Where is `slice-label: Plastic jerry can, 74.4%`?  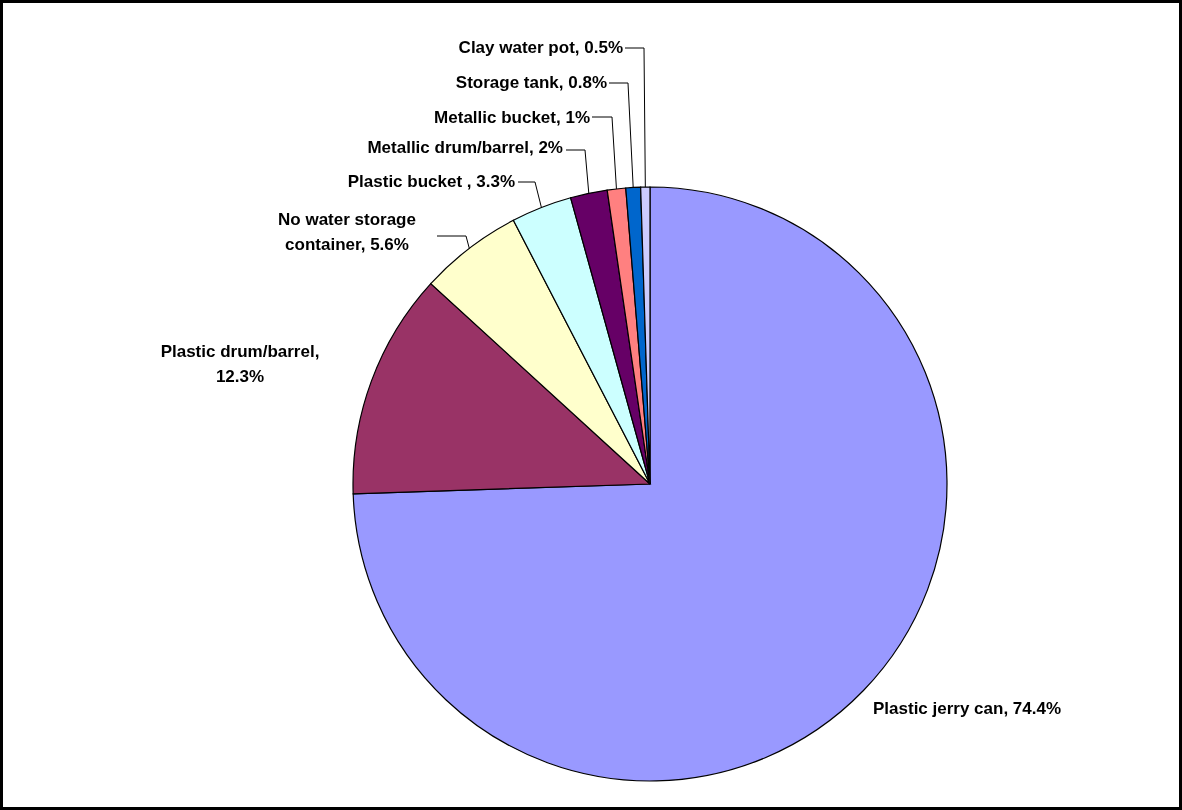 slice-label: Plastic jerry can, 74.4% is located at coordinates (967, 708).